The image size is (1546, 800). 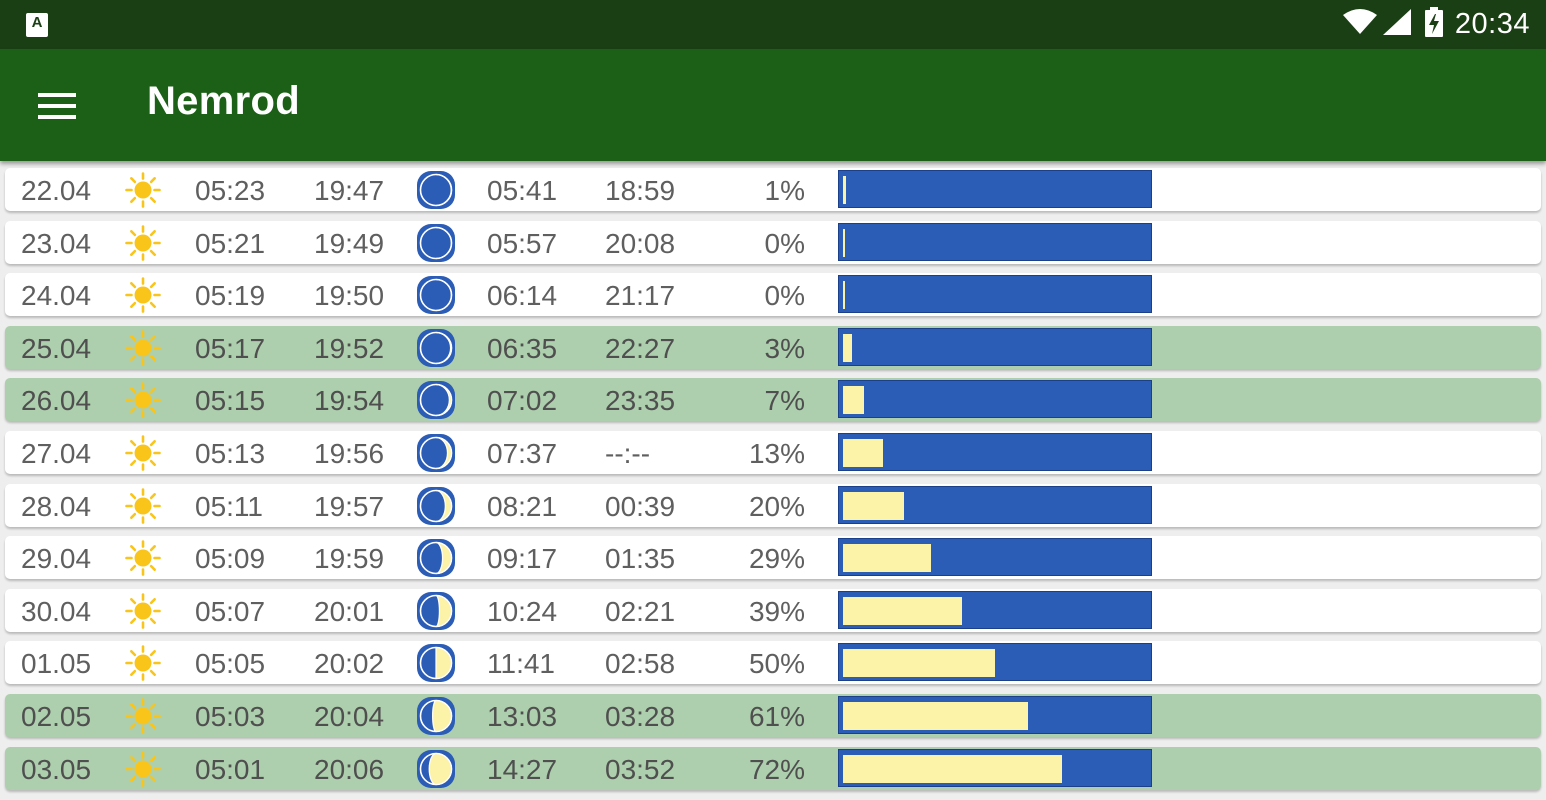 What do you see at coordinates (784, 190) in the screenshot?
I see `illumination-percent: 1%` at bounding box center [784, 190].